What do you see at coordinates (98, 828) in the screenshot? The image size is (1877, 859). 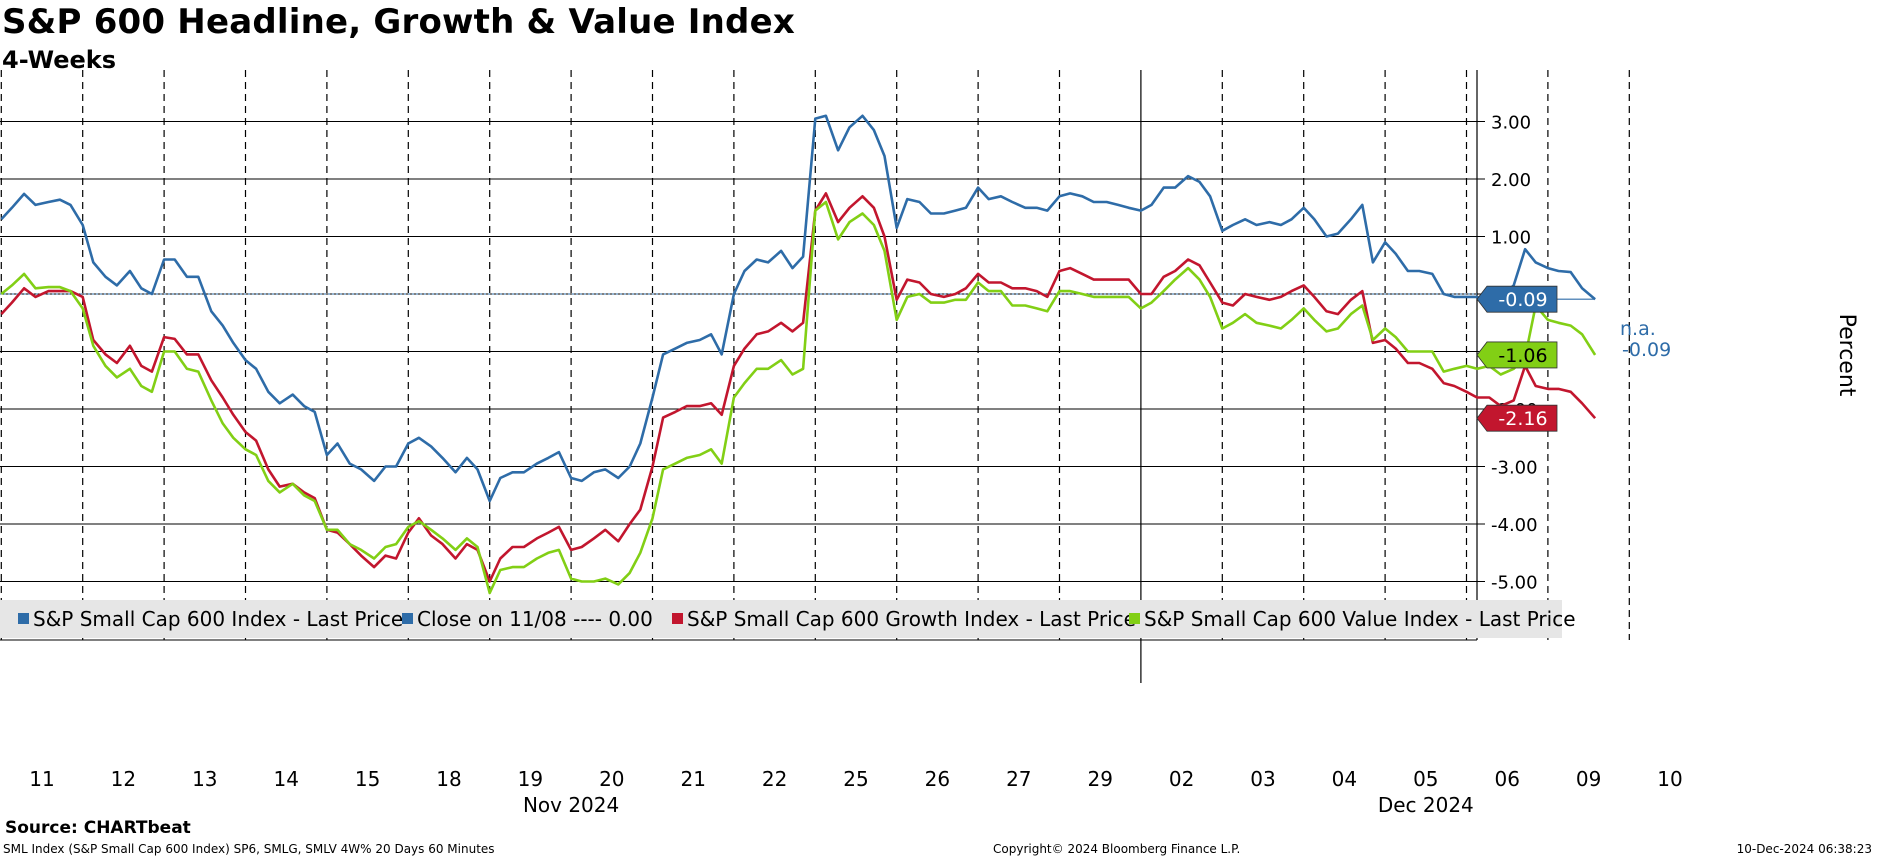 I see `source-note: Source: CHARTbeat` at bounding box center [98, 828].